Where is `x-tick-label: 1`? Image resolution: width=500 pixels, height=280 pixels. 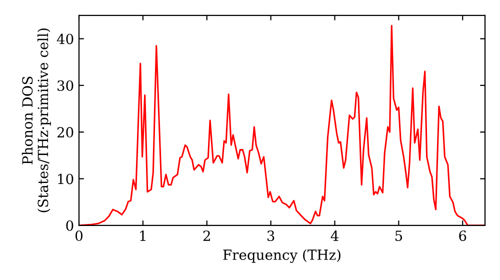
x-tick-label: 1 is located at coordinates (143, 235).